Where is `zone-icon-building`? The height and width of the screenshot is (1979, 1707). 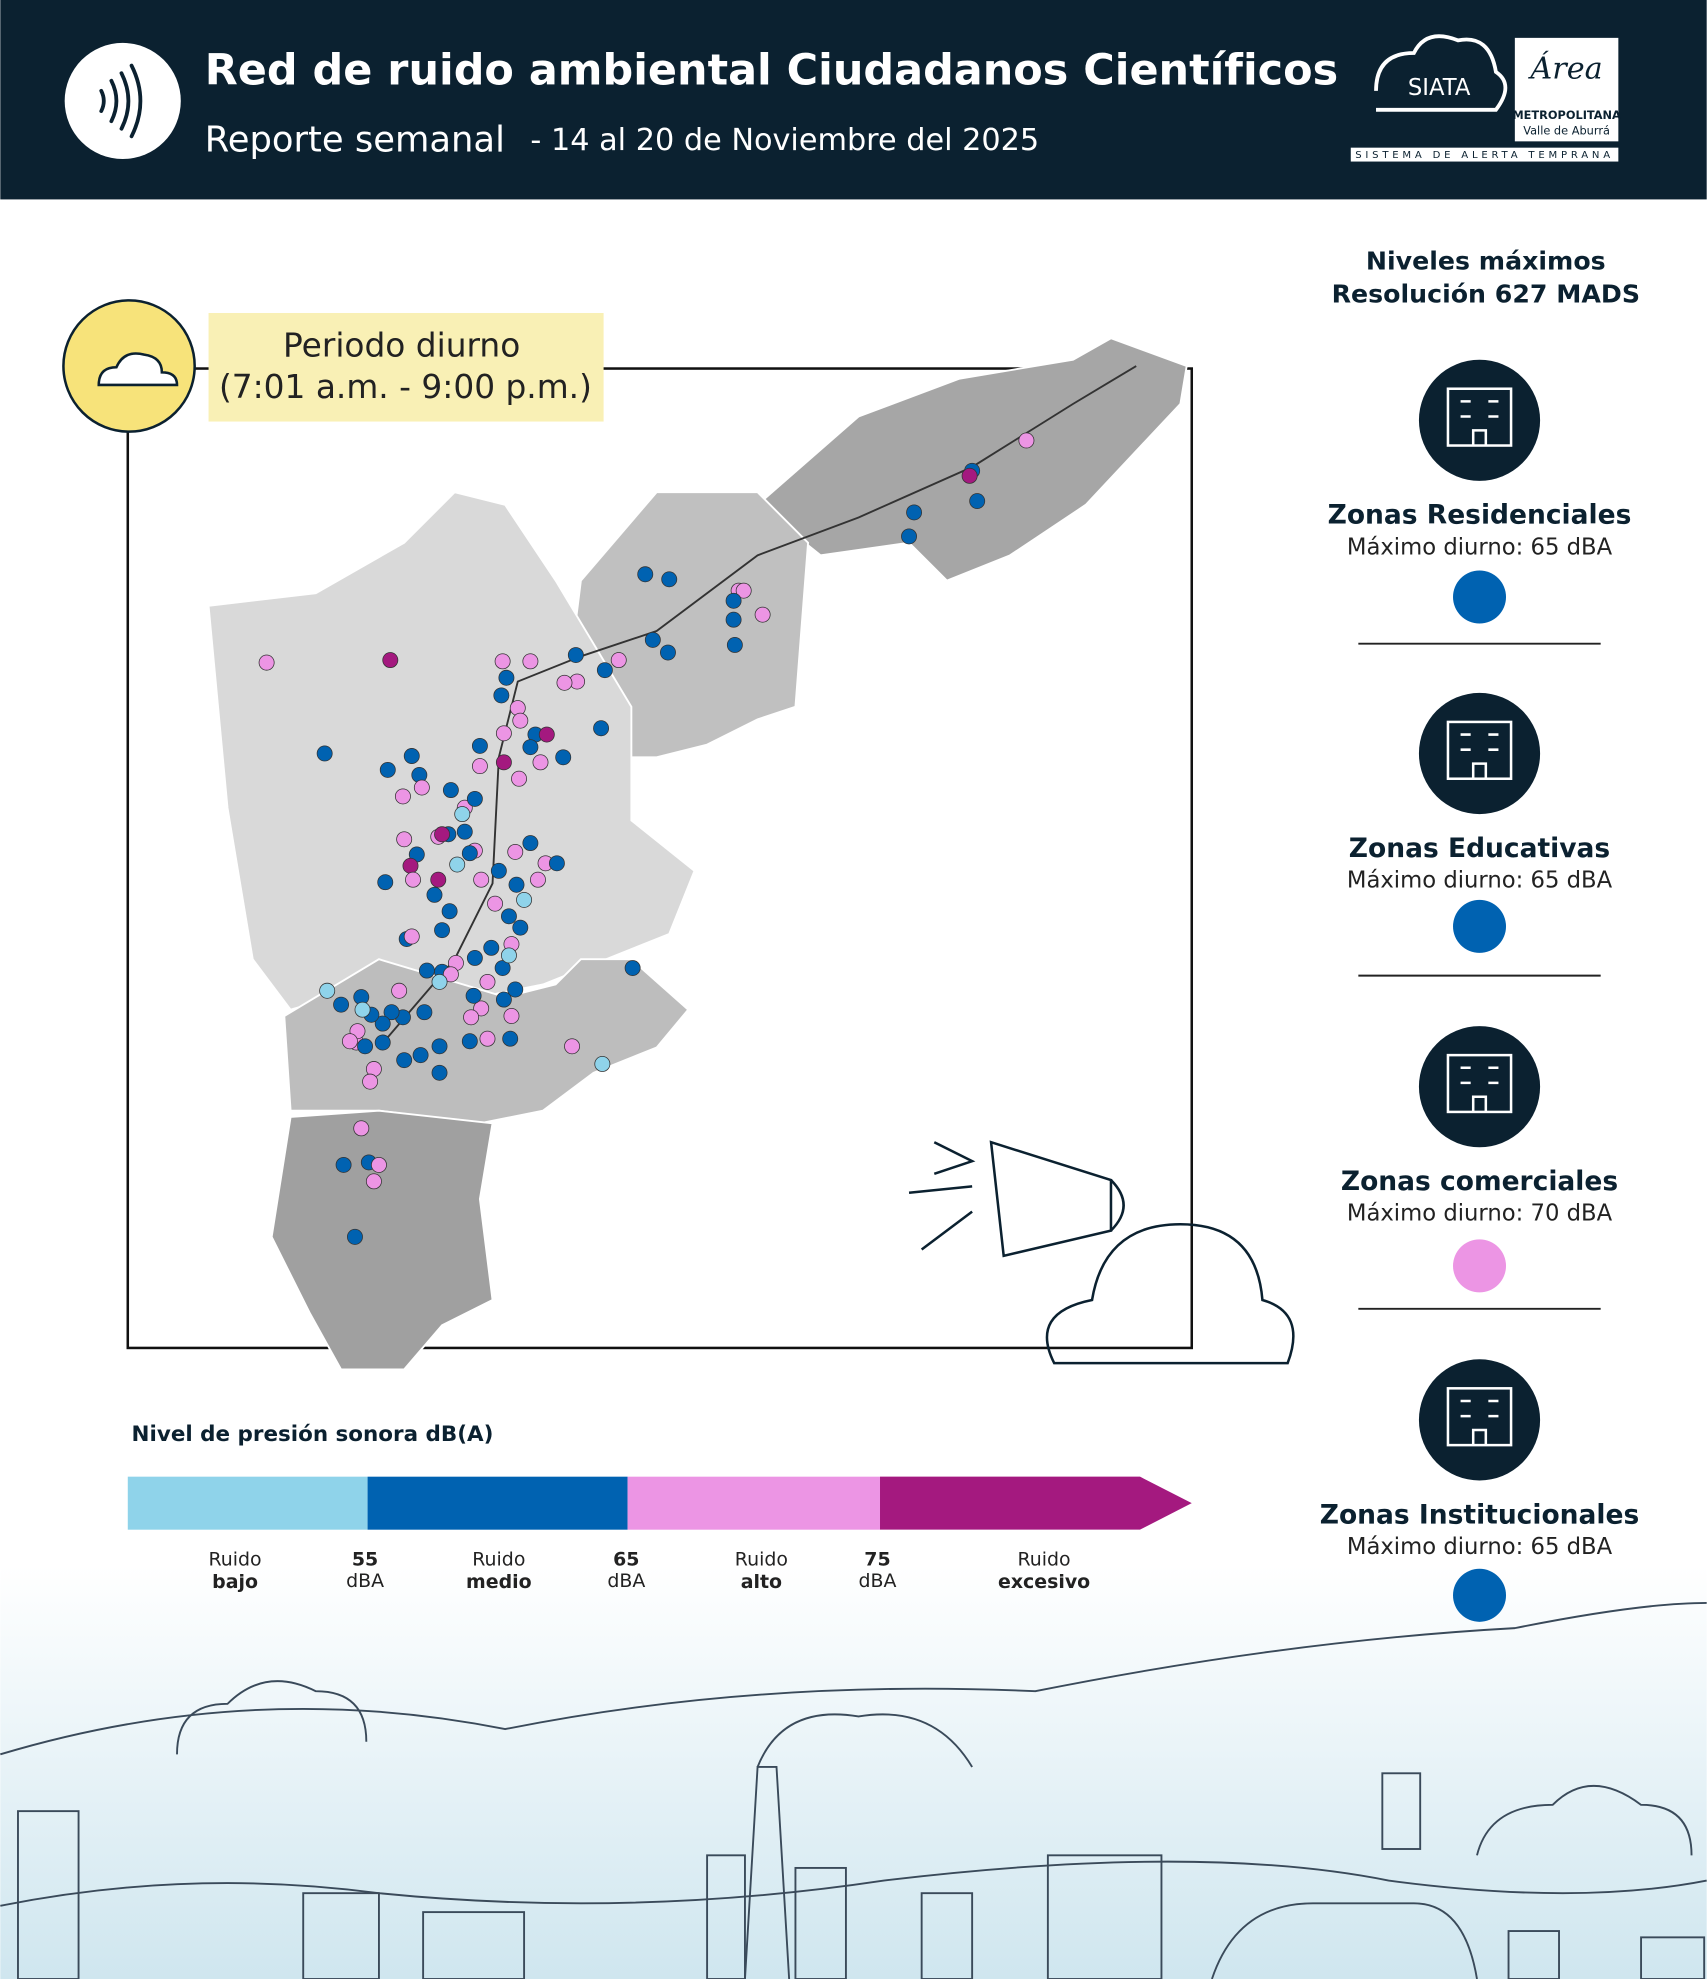
zone-icon-building is located at coordinates (1479, 750).